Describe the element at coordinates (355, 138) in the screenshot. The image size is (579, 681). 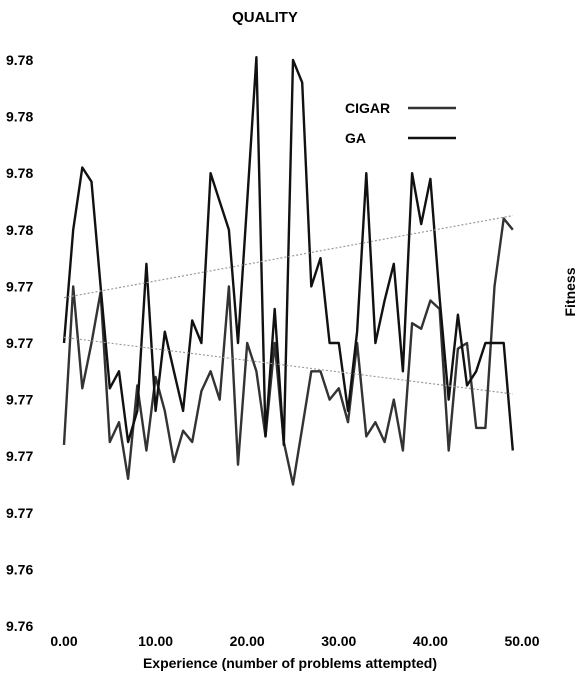
I see `legend-label: GA` at that location.